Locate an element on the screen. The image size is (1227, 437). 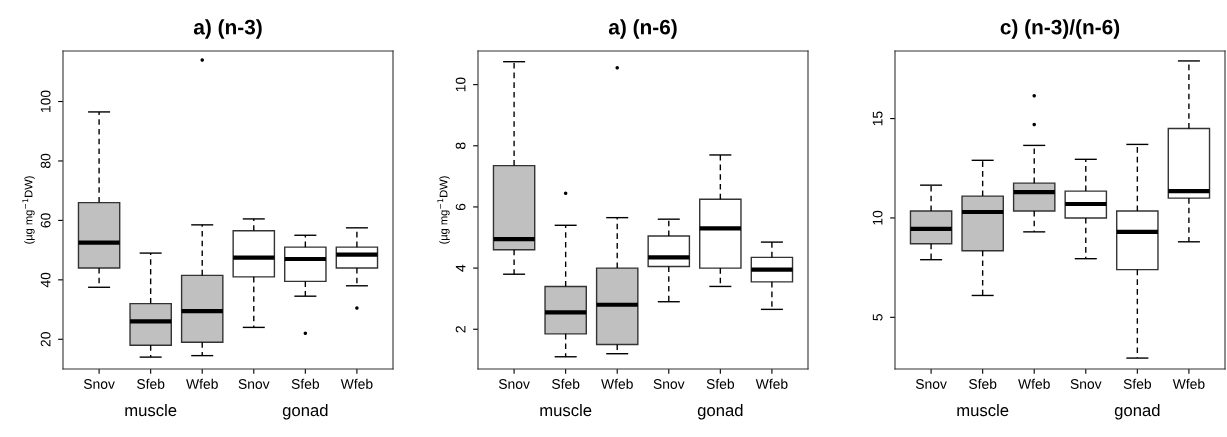
y-tick-label: 100 is located at coordinates (45, 101).